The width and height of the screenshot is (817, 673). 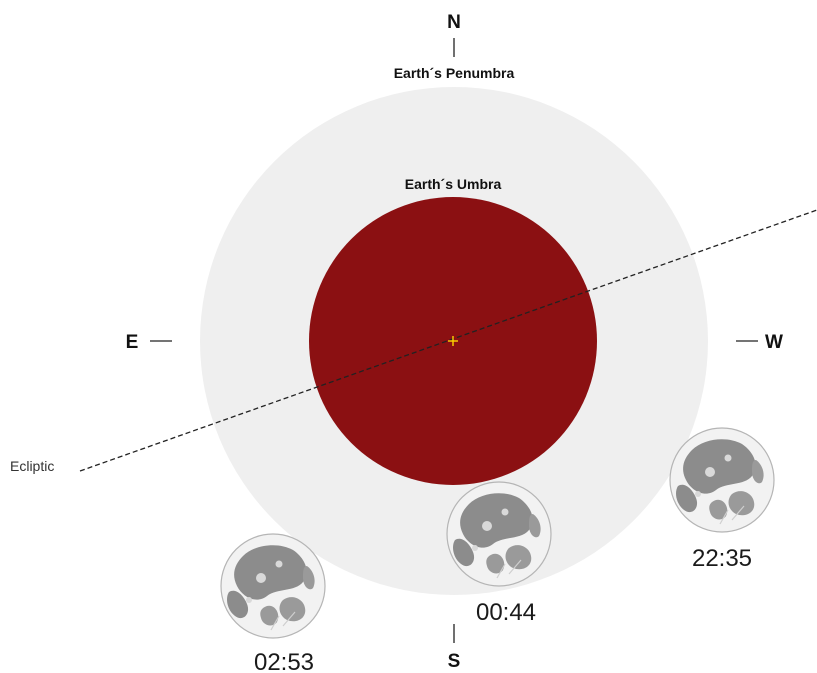 I want to click on moon-time-label: 00:44, so click(x=506, y=612).